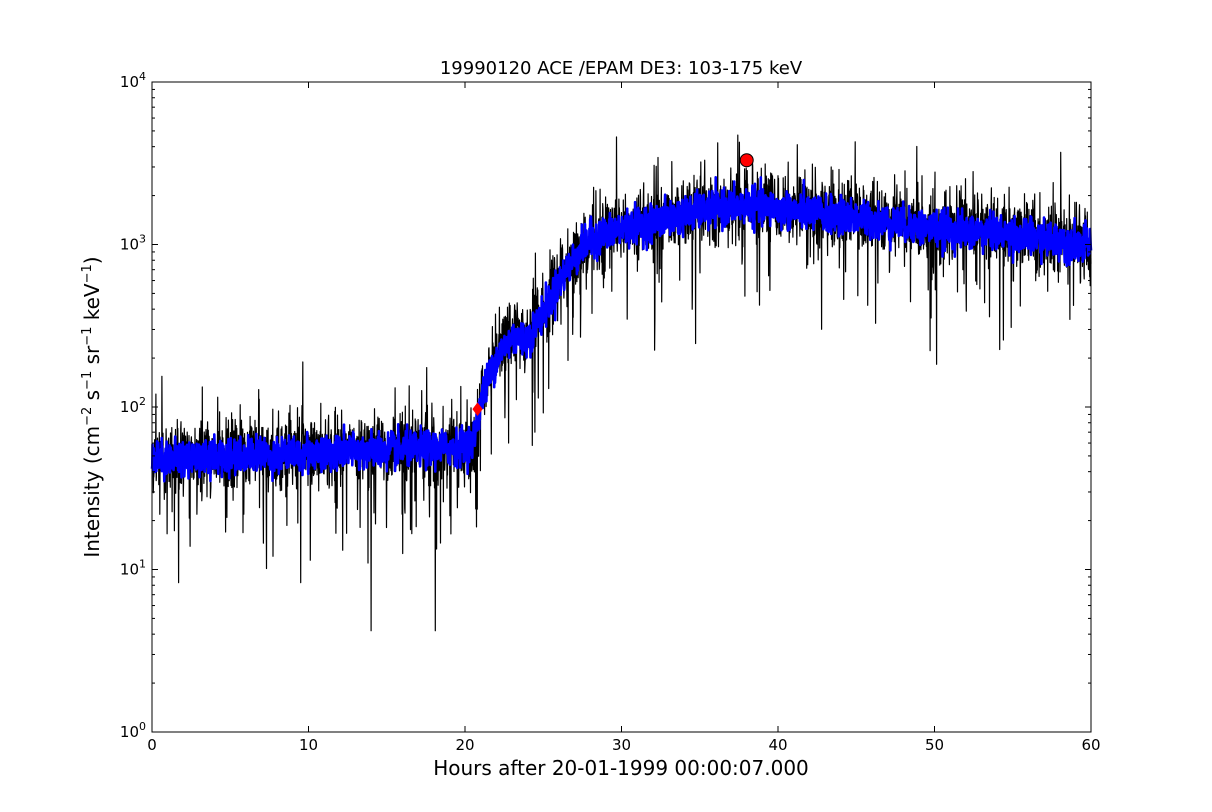 The width and height of the screenshot is (1212, 812). I want to click on x-tick-label-1: 10, so click(308, 745).